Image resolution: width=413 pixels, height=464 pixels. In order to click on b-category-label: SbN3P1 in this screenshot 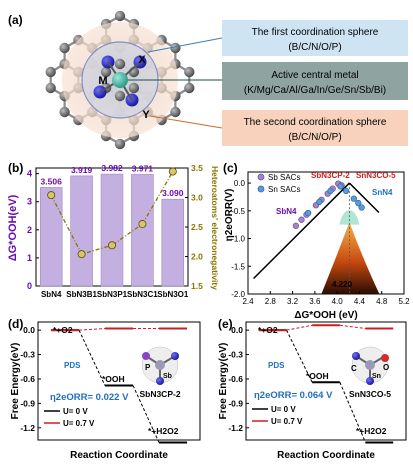, I will do `click(112, 294)`.